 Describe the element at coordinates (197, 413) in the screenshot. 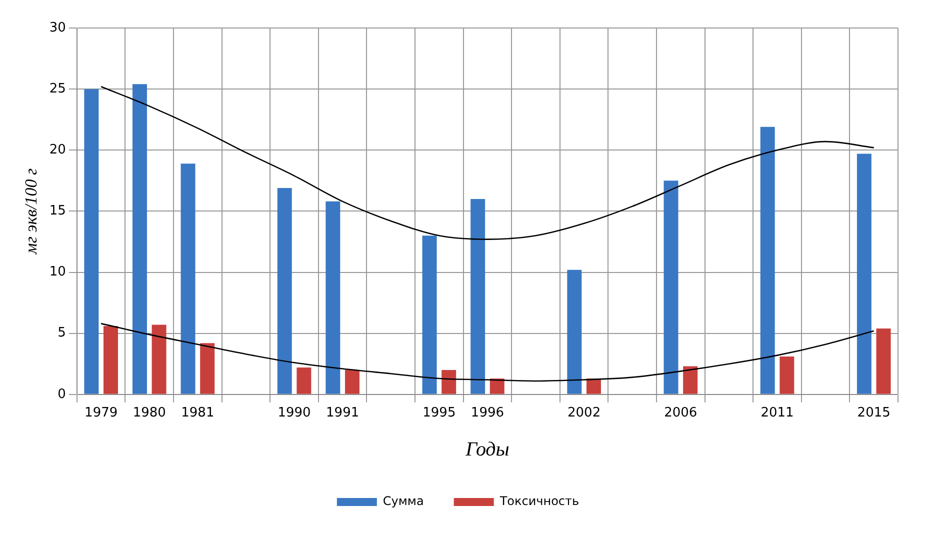

I see `x-tick-label: 1981` at that location.